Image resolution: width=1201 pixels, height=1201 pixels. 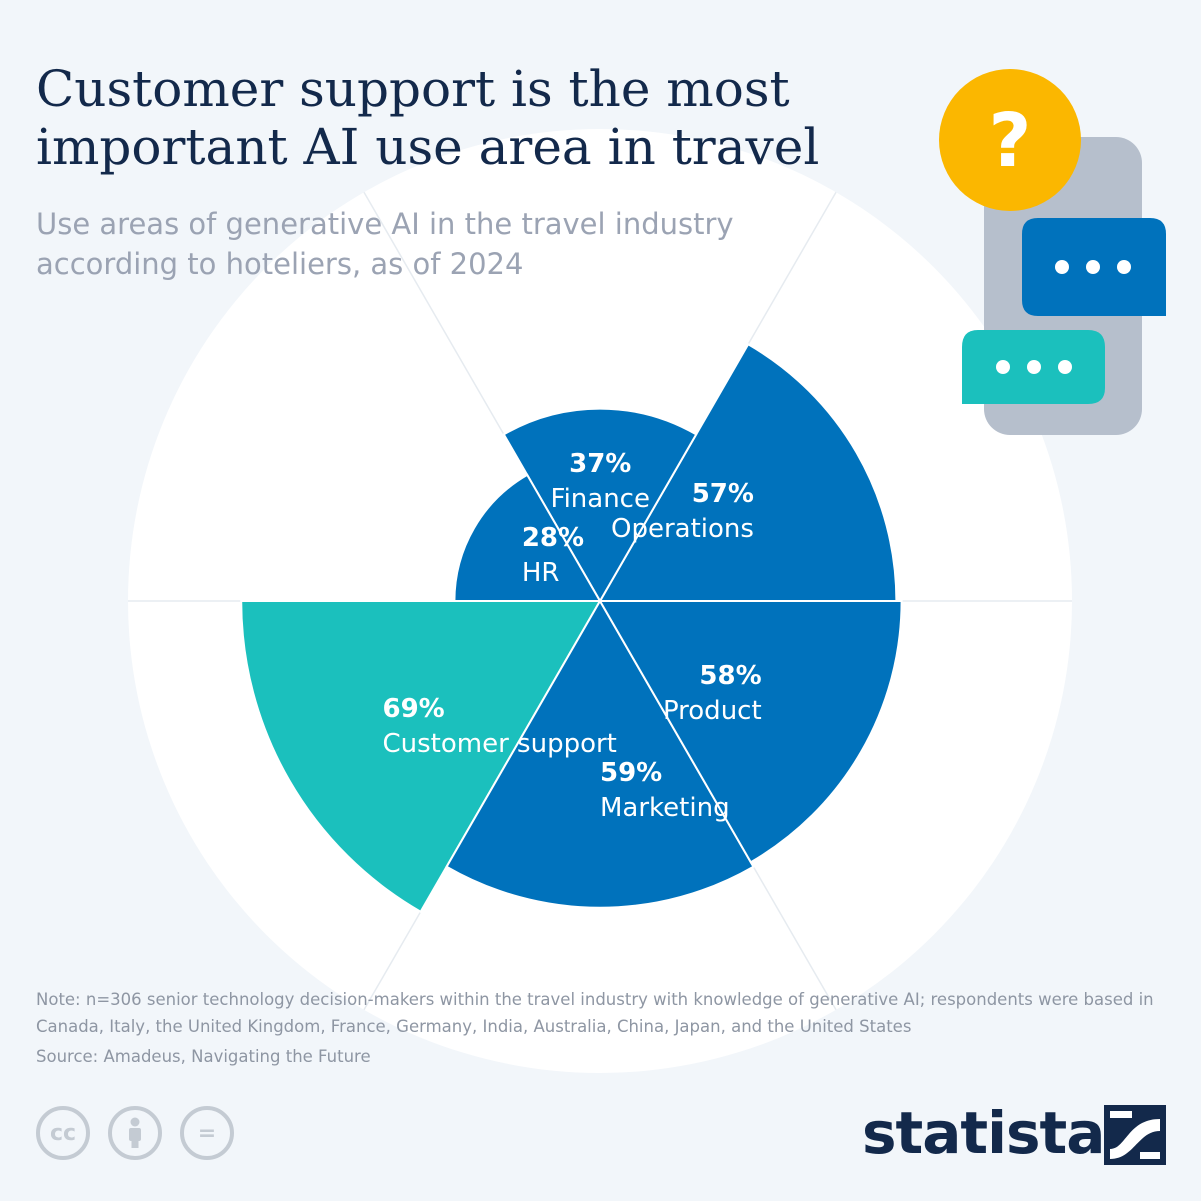 I want to click on question-mark-icon: ?, so click(x=1010, y=141).